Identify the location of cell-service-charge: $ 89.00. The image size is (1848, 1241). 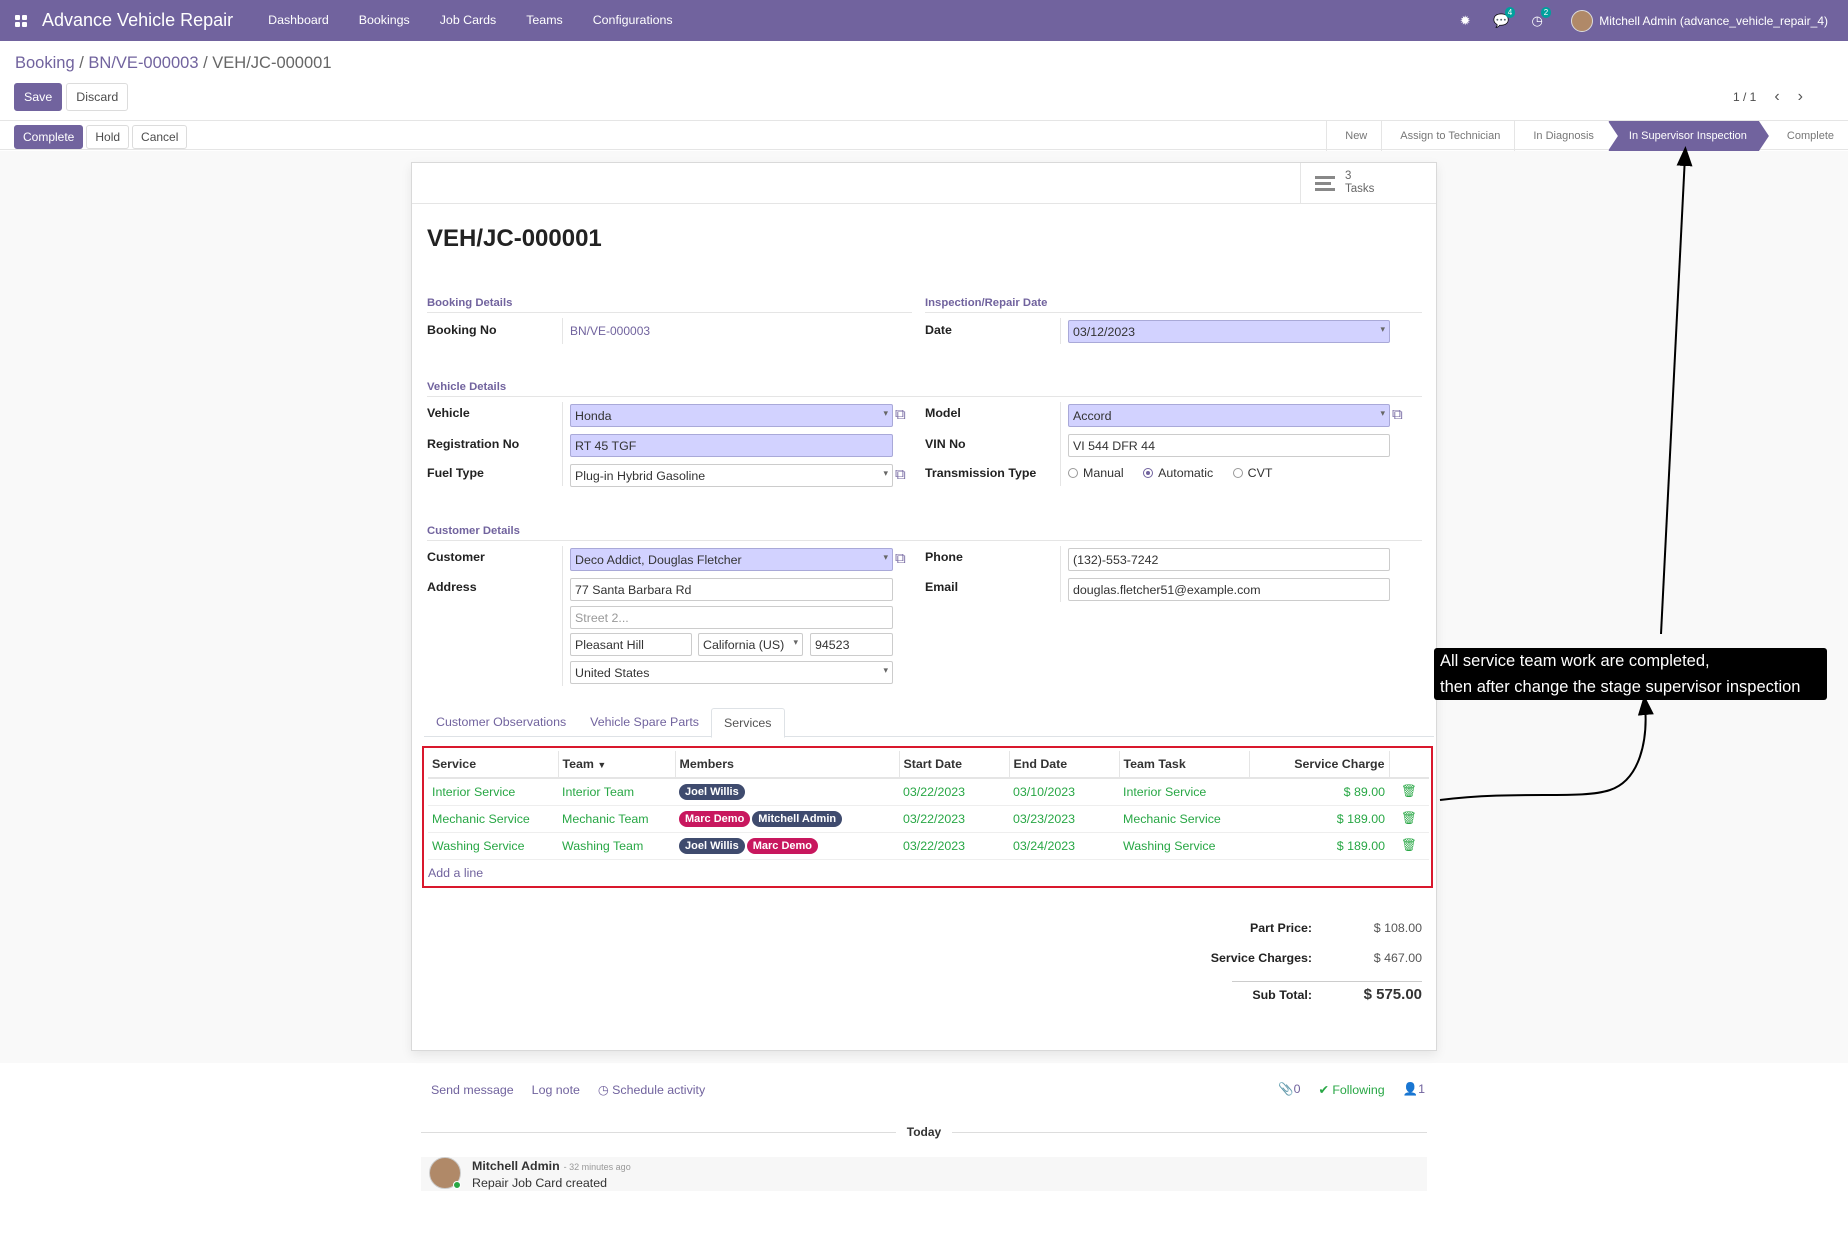
(1319, 792).